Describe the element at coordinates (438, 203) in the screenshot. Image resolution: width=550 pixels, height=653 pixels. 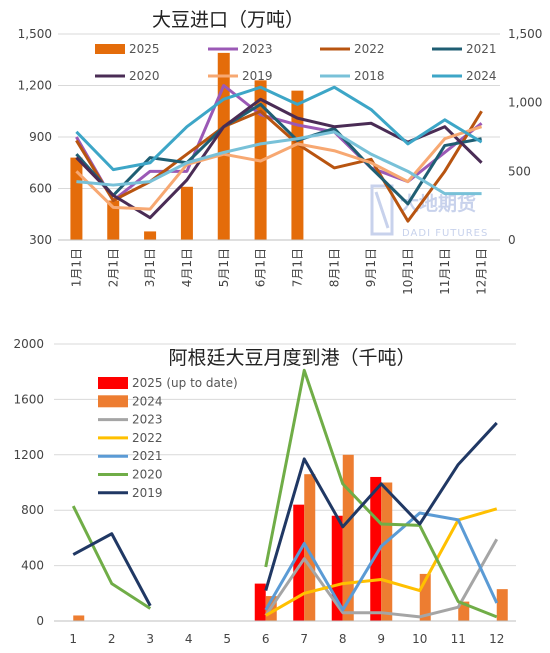
I see `watermark-logo: 大地期货` at that location.